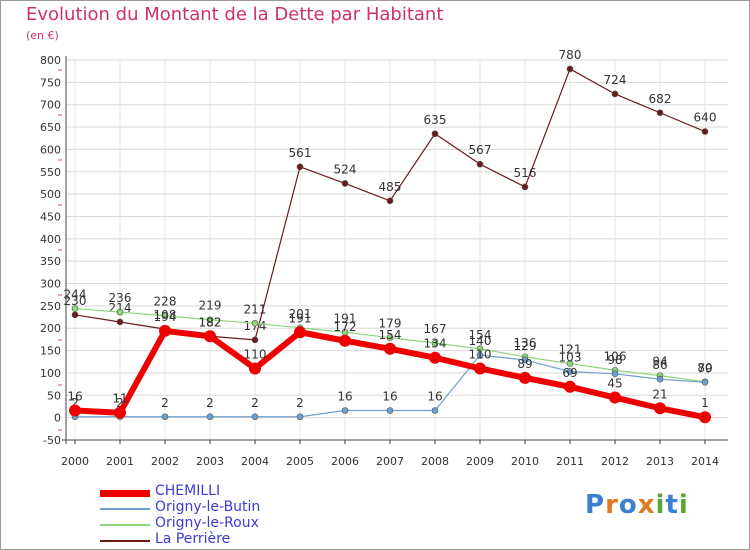 The width and height of the screenshot is (750, 550). Describe the element at coordinates (659, 362) in the screenshot. I see `data-label-origny-le-roux: 94` at that location.